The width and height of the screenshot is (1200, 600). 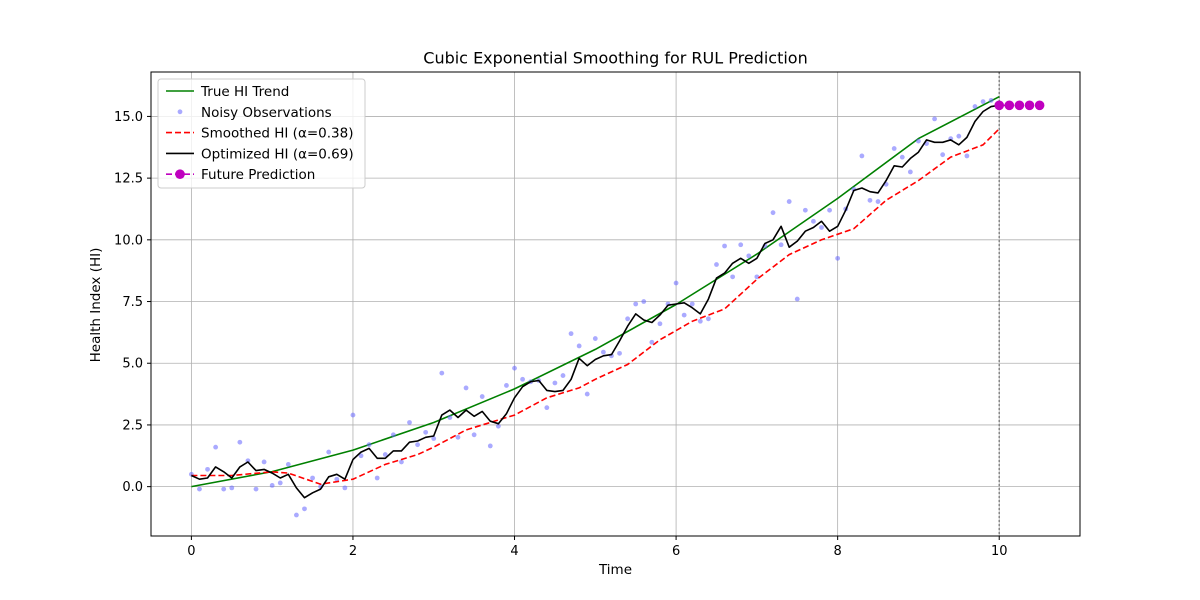 What do you see at coordinates (128, 240) in the screenshot?
I see `y-tick-label: 10.0` at bounding box center [128, 240].